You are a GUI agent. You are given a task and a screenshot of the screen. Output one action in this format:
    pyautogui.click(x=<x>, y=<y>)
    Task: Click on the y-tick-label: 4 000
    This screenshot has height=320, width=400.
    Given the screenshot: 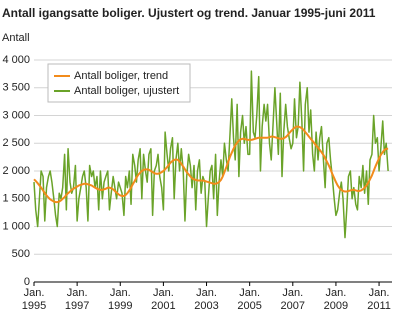 What is the action you would take?
    pyautogui.click(x=16, y=60)
    